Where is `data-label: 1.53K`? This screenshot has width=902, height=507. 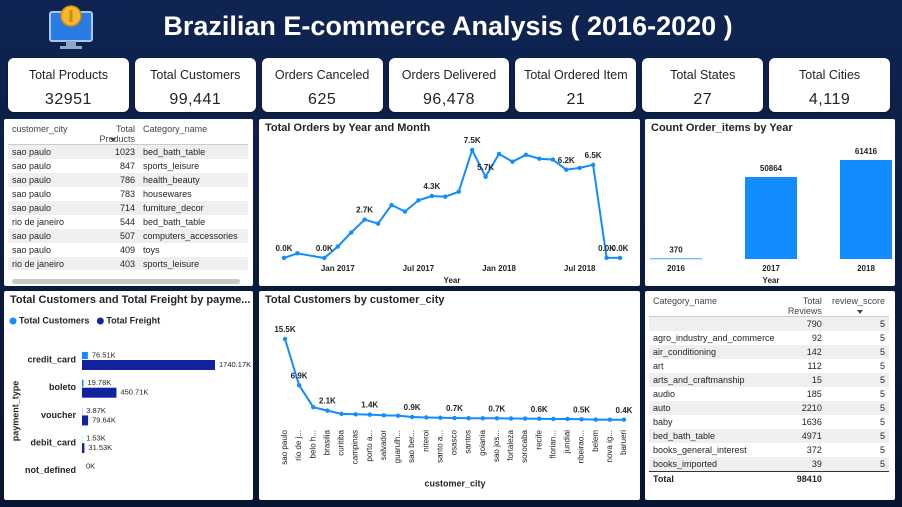
data-label: 1.53K is located at coordinates (96, 438).